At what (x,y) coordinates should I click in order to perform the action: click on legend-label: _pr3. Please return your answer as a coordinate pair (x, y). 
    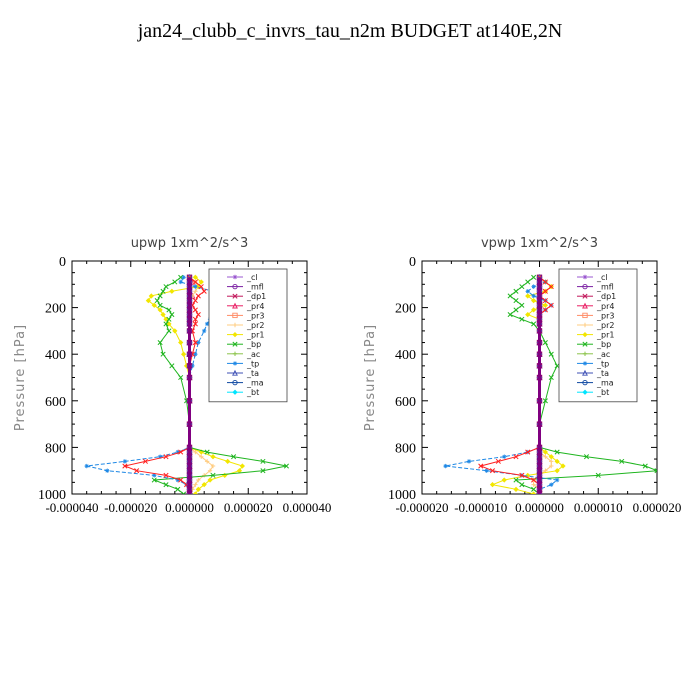
    Looking at the image, I should click on (605, 315).